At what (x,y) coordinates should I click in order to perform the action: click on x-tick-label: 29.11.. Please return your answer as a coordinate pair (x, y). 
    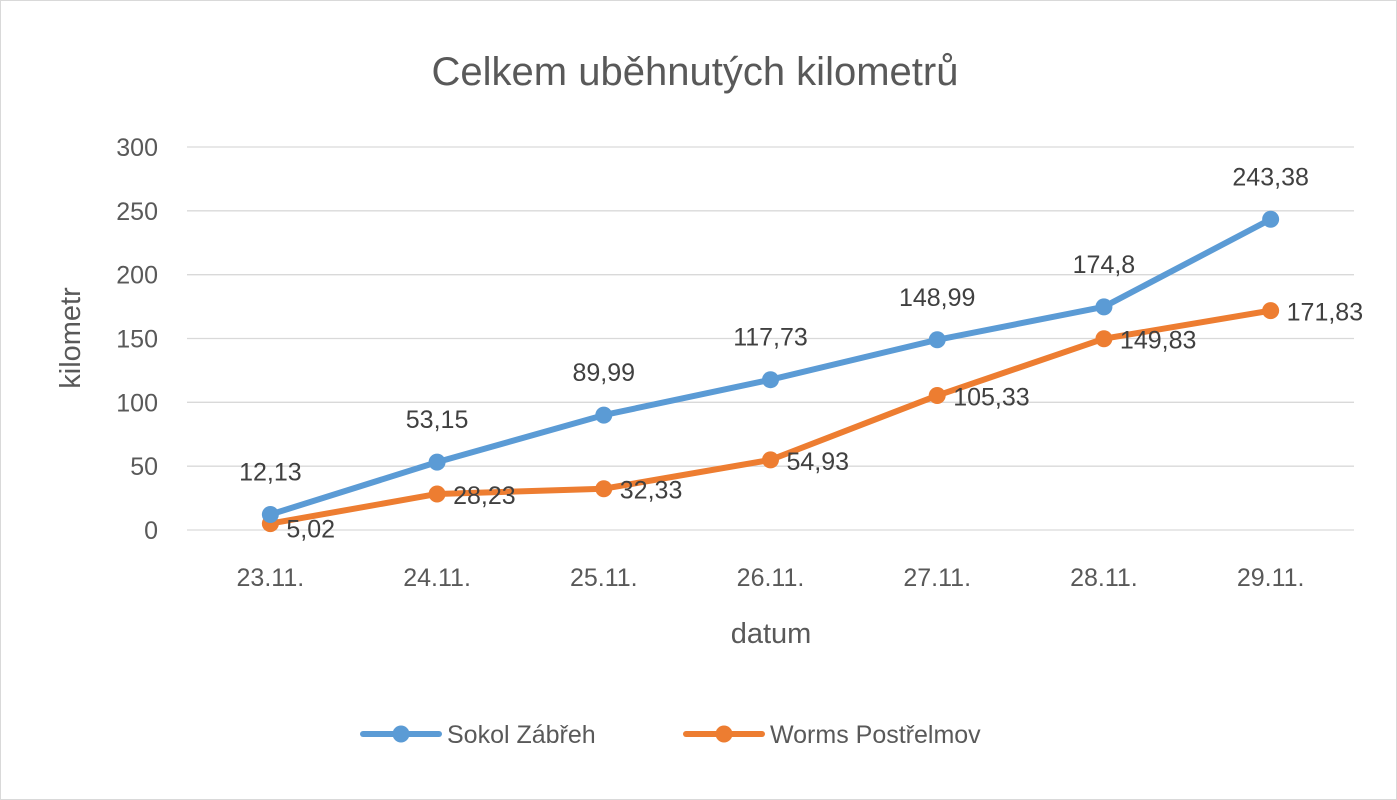
    Looking at the image, I should click on (1271, 578).